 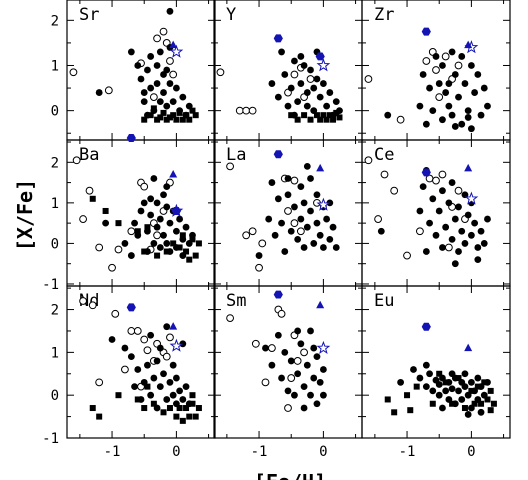 What do you see at coordinates (407, 452) in the screenshot?
I see `panel-eu-xtick-label: -1` at bounding box center [407, 452].